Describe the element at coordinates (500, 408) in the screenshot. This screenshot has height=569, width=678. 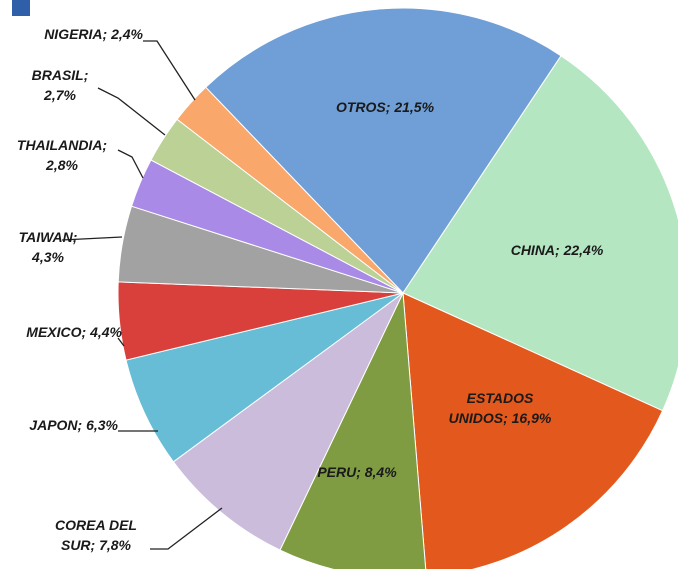
I see `slice-label: ESTADOS UNIDOS; 16,9%` at that location.